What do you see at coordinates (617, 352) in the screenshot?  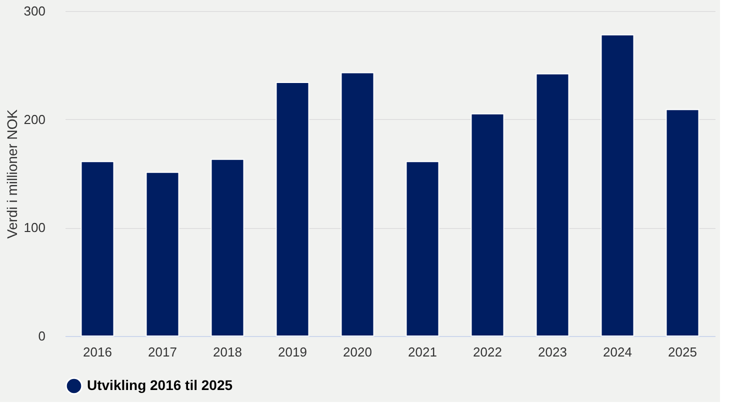 I see `x-tick-label: 2024` at bounding box center [617, 352].